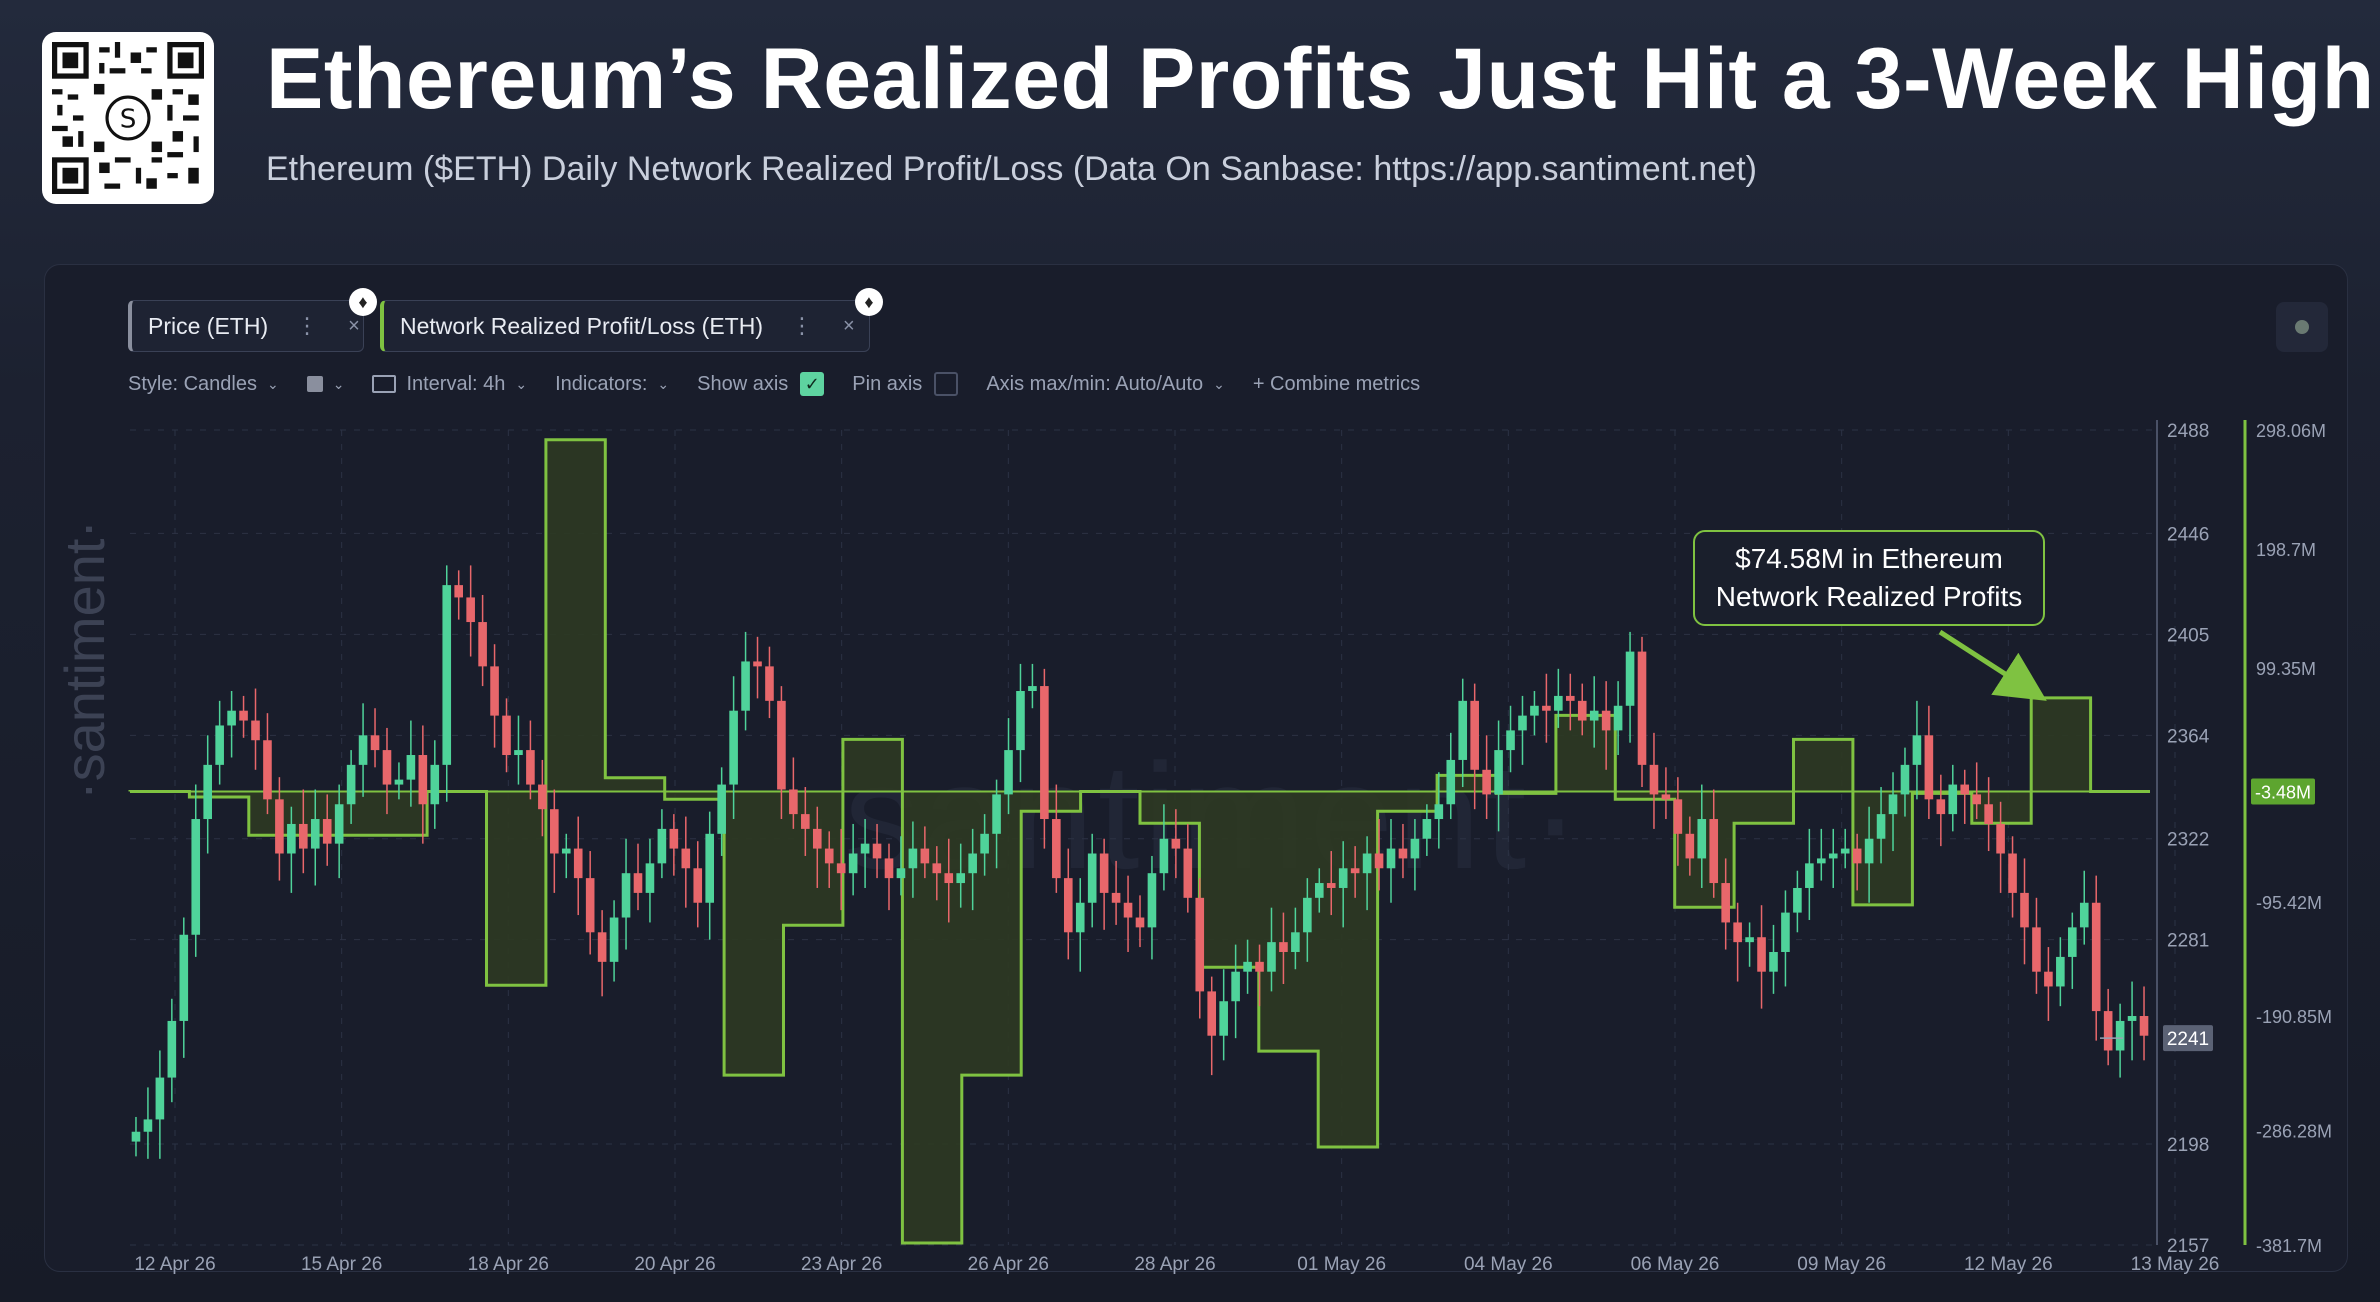  I want to click on pin-axis-toggle: Pin axis, so click(905, 384).